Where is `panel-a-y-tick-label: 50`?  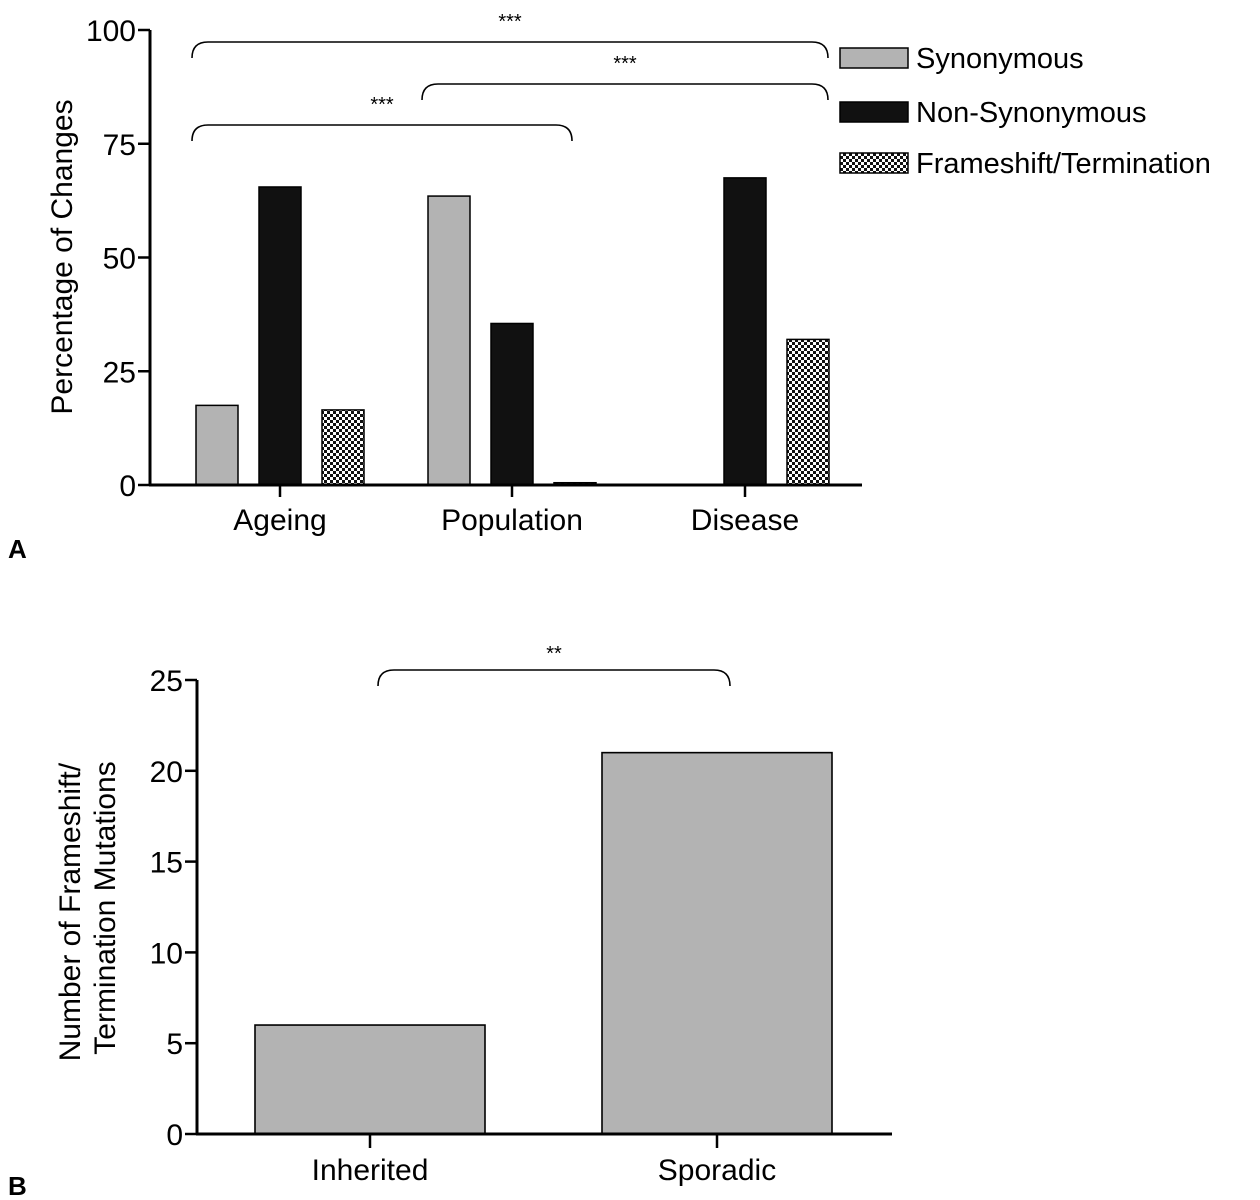
panel-a-y-tick-label: 50 is located at coordinates (119, 259).